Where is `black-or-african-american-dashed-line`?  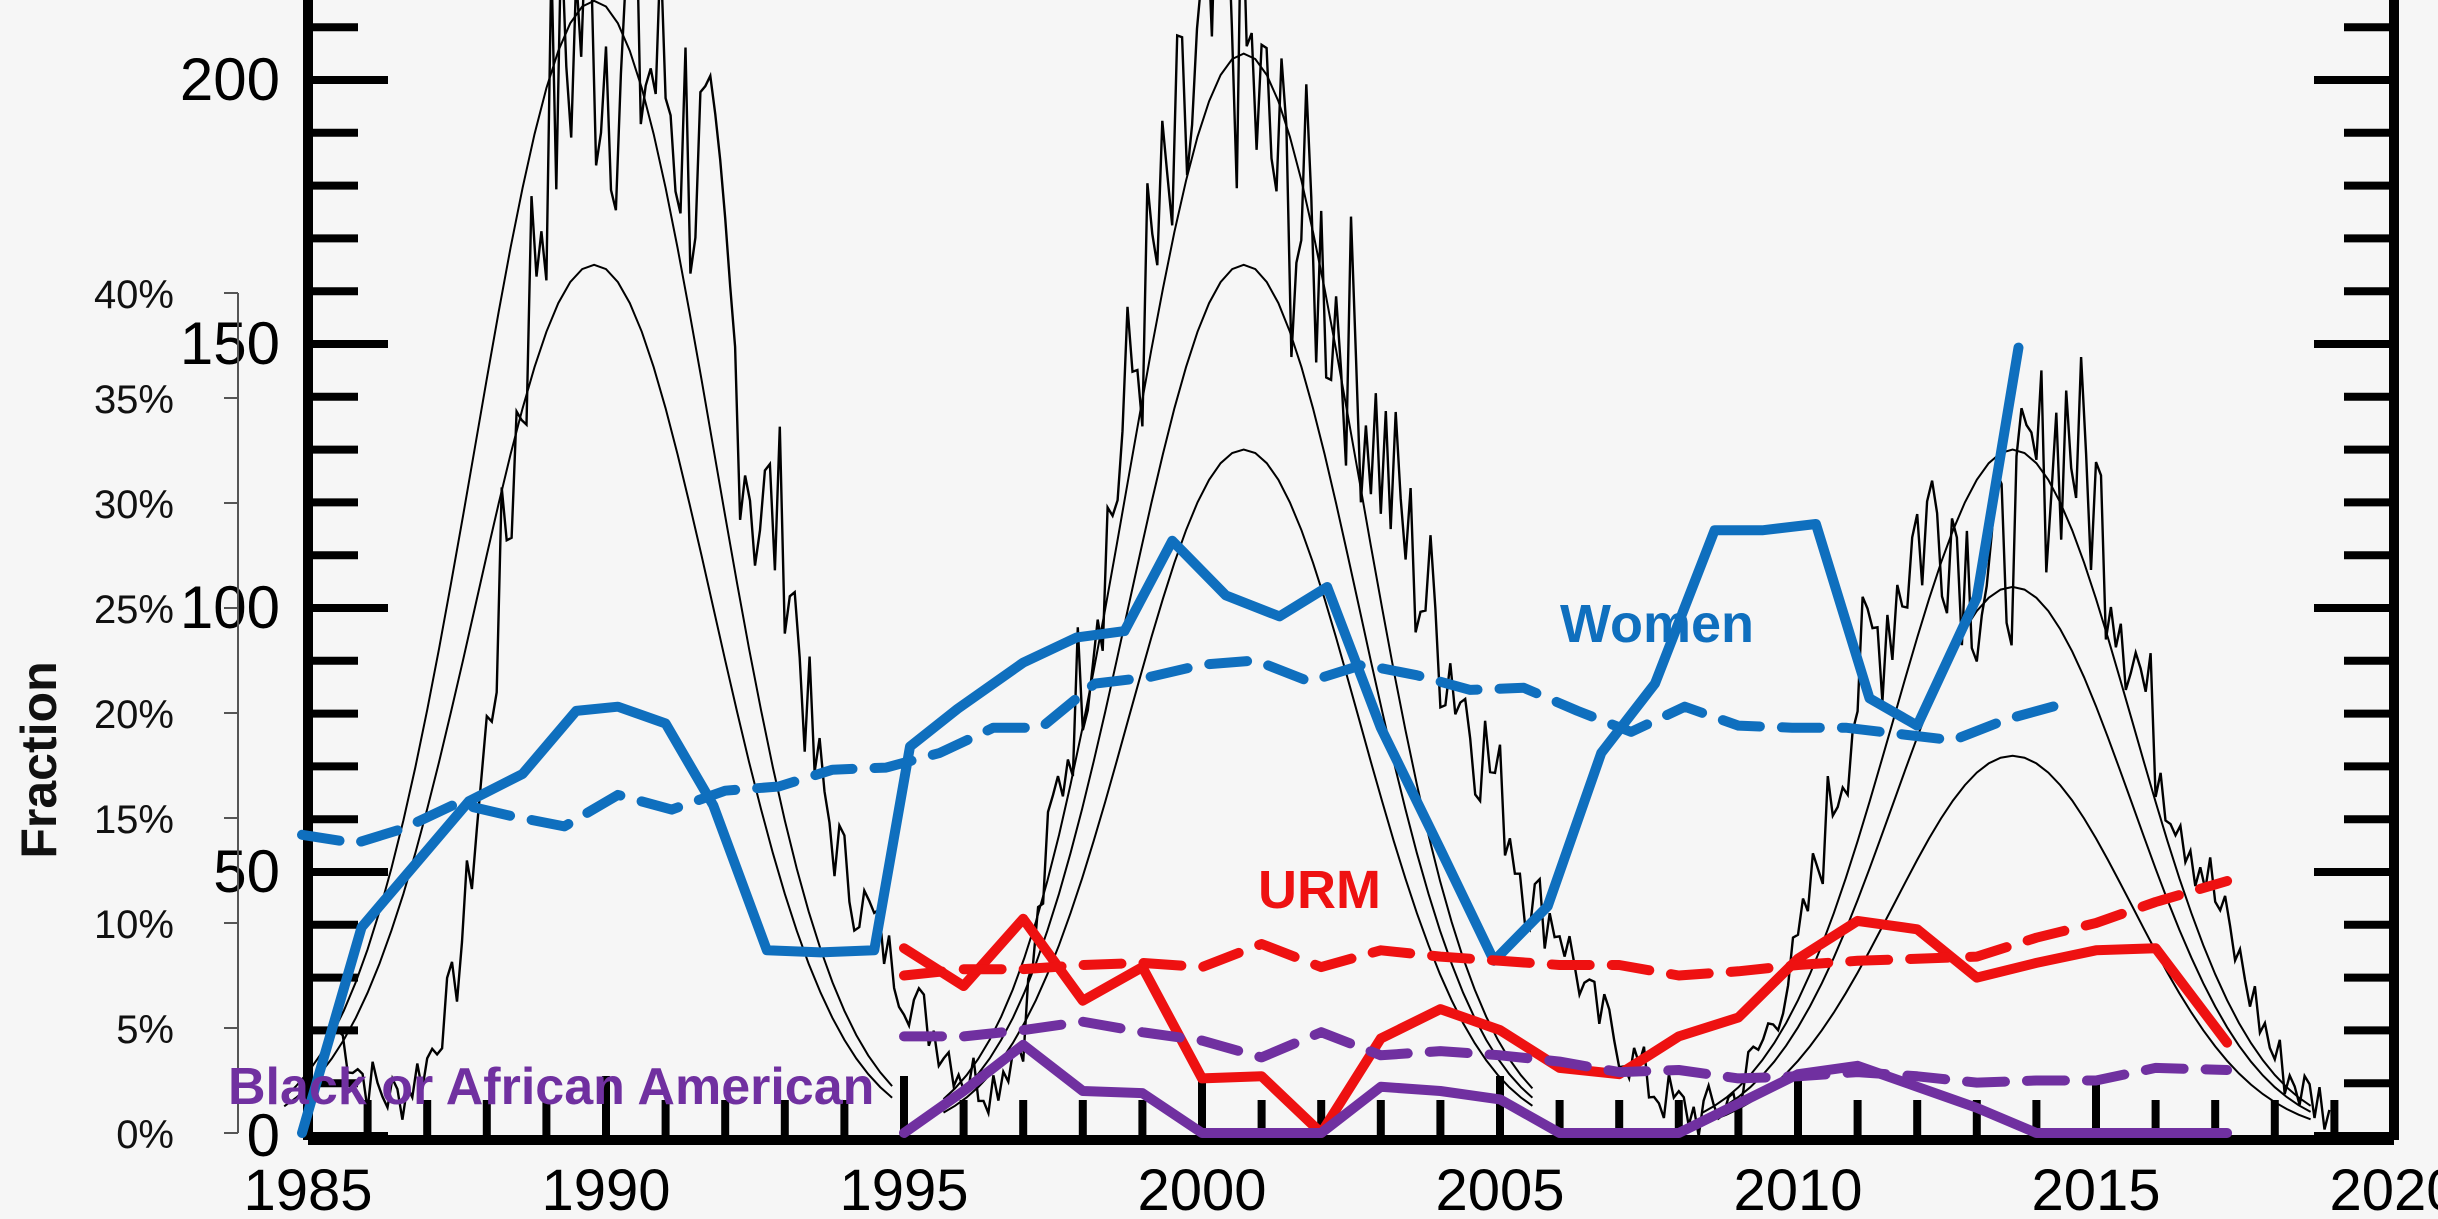 black-or-african-american-dashed-line is located at coordinates (1566, 1052).